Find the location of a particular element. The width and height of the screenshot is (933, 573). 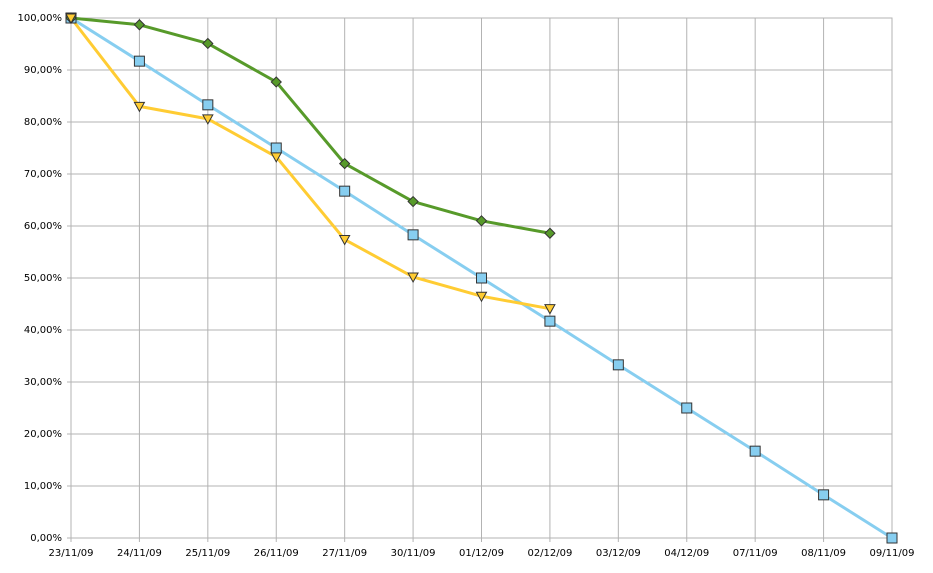

x-tick-label: 24/11/09 is located at coordinates (139, 553).